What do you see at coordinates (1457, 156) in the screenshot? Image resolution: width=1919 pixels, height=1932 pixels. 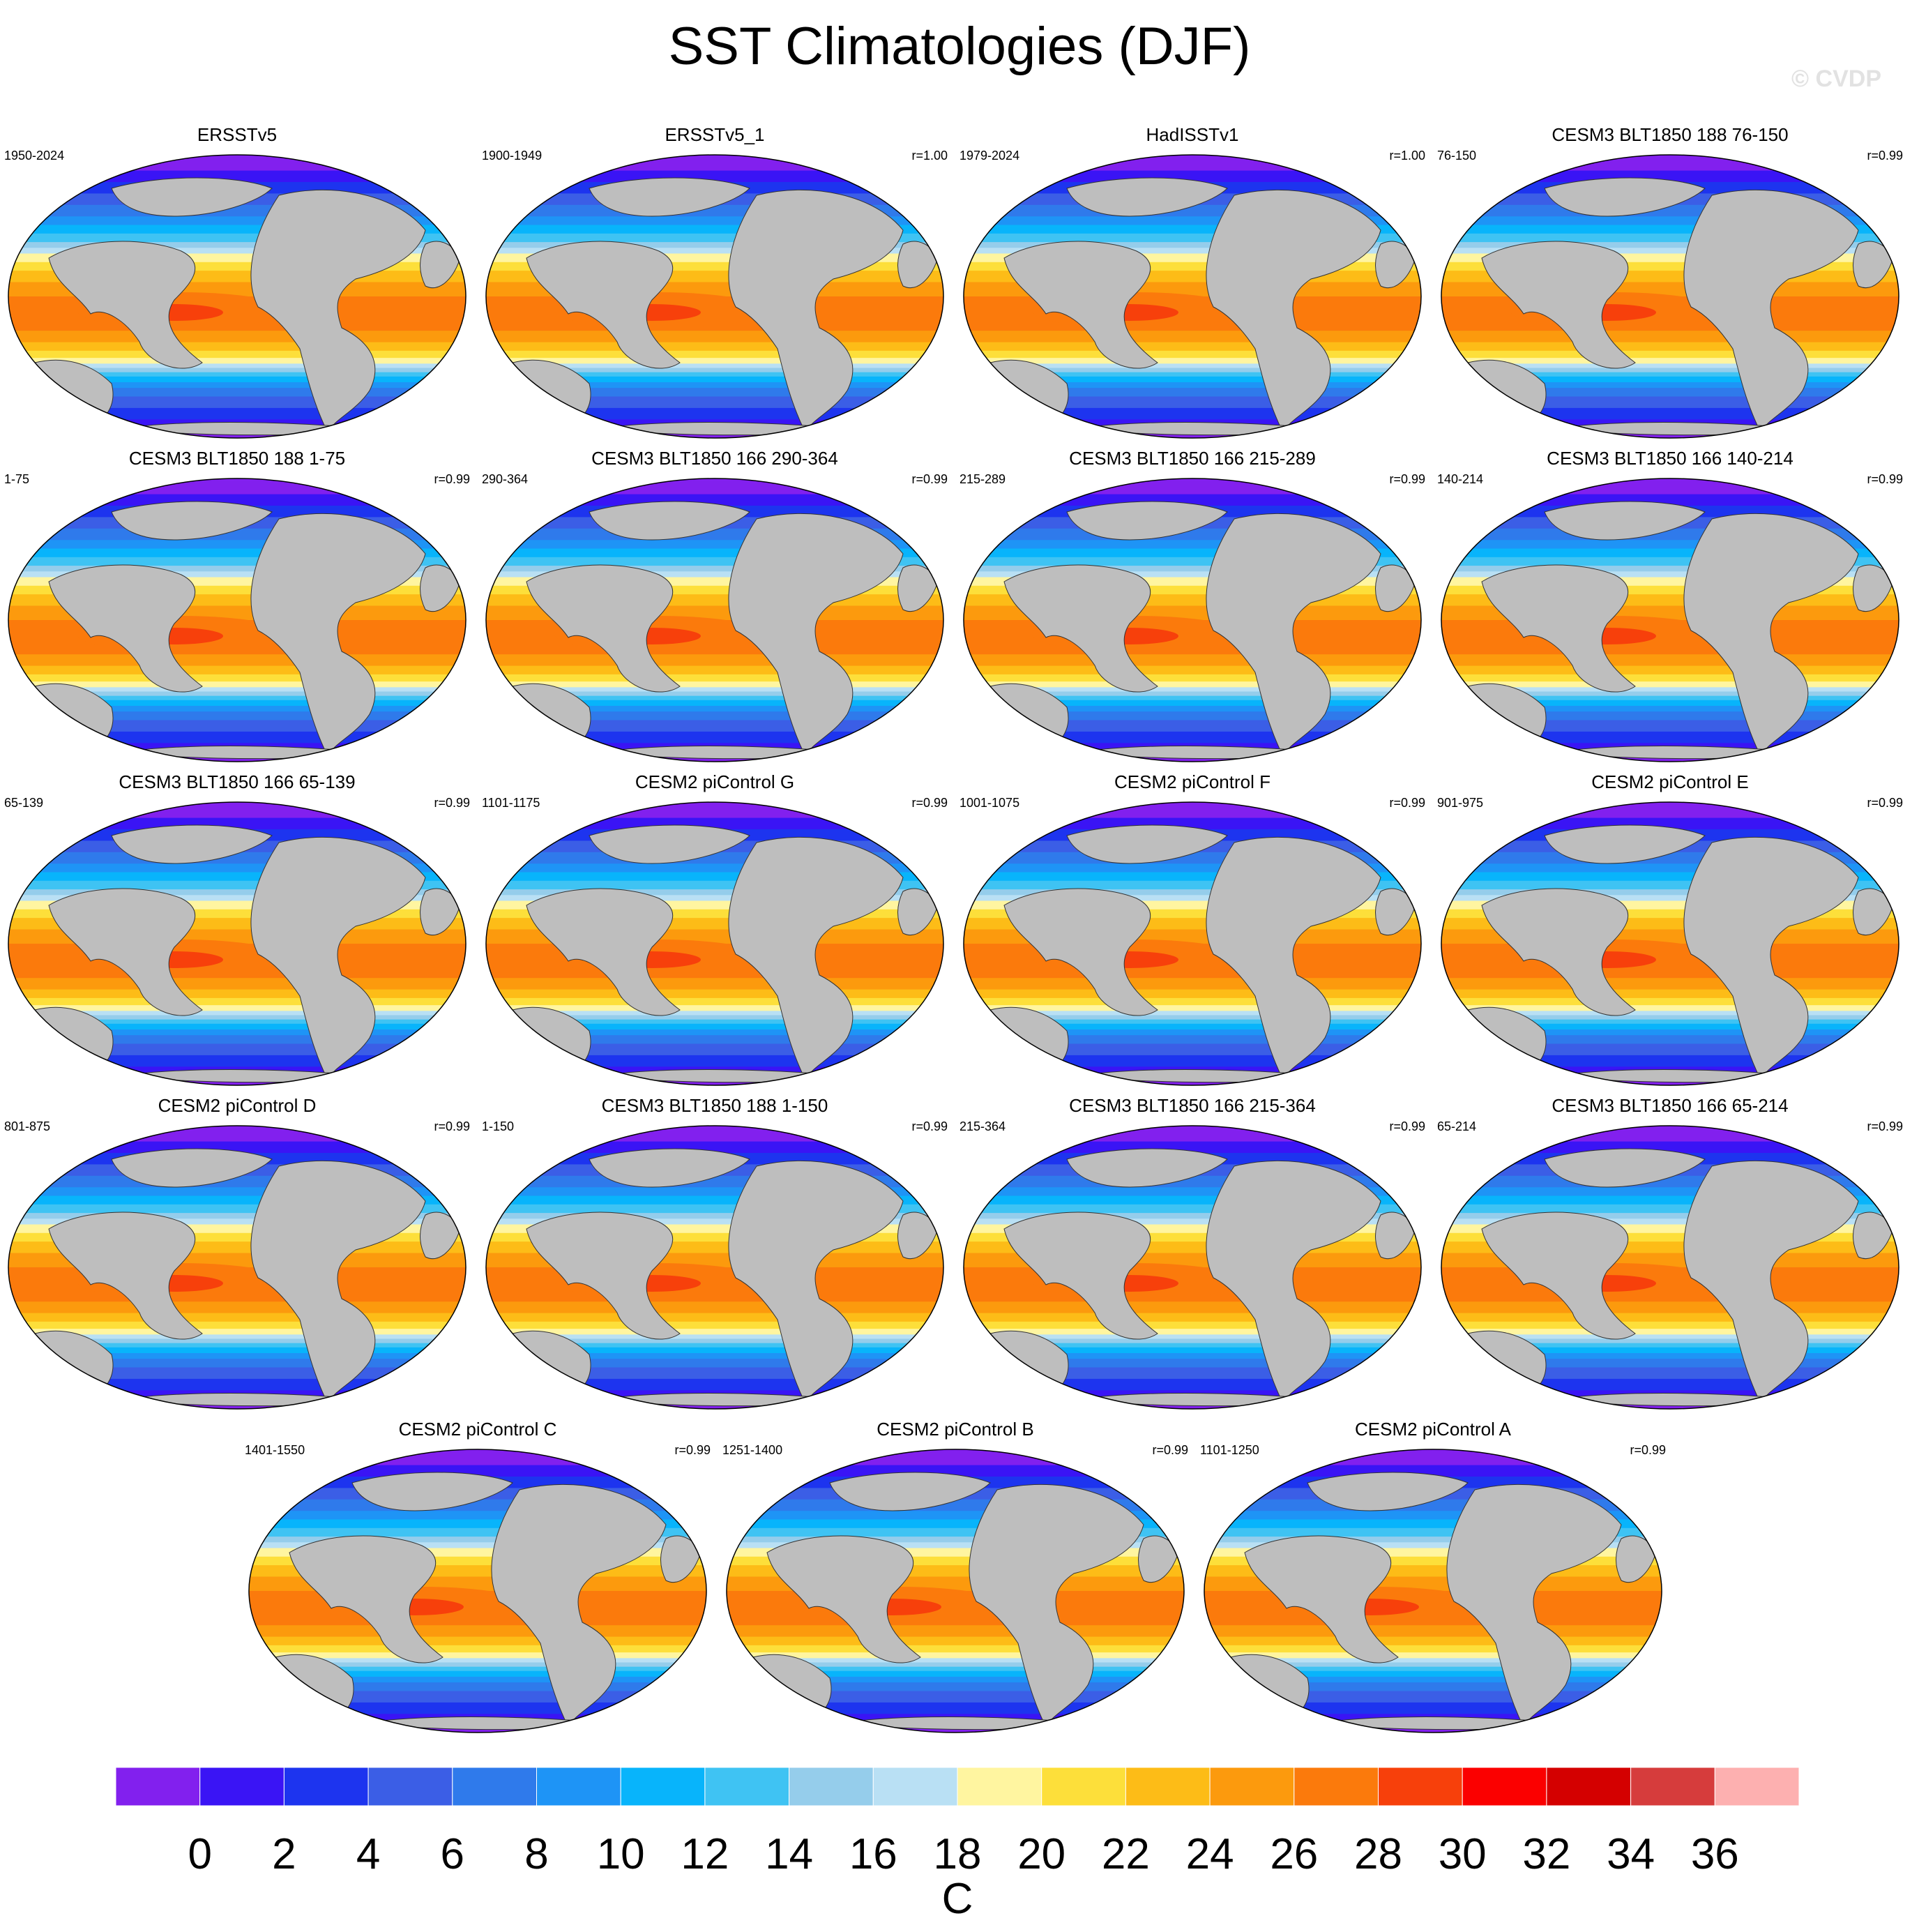 I see `panel-period-label: 76-150` at bounding box center [1457, 156].